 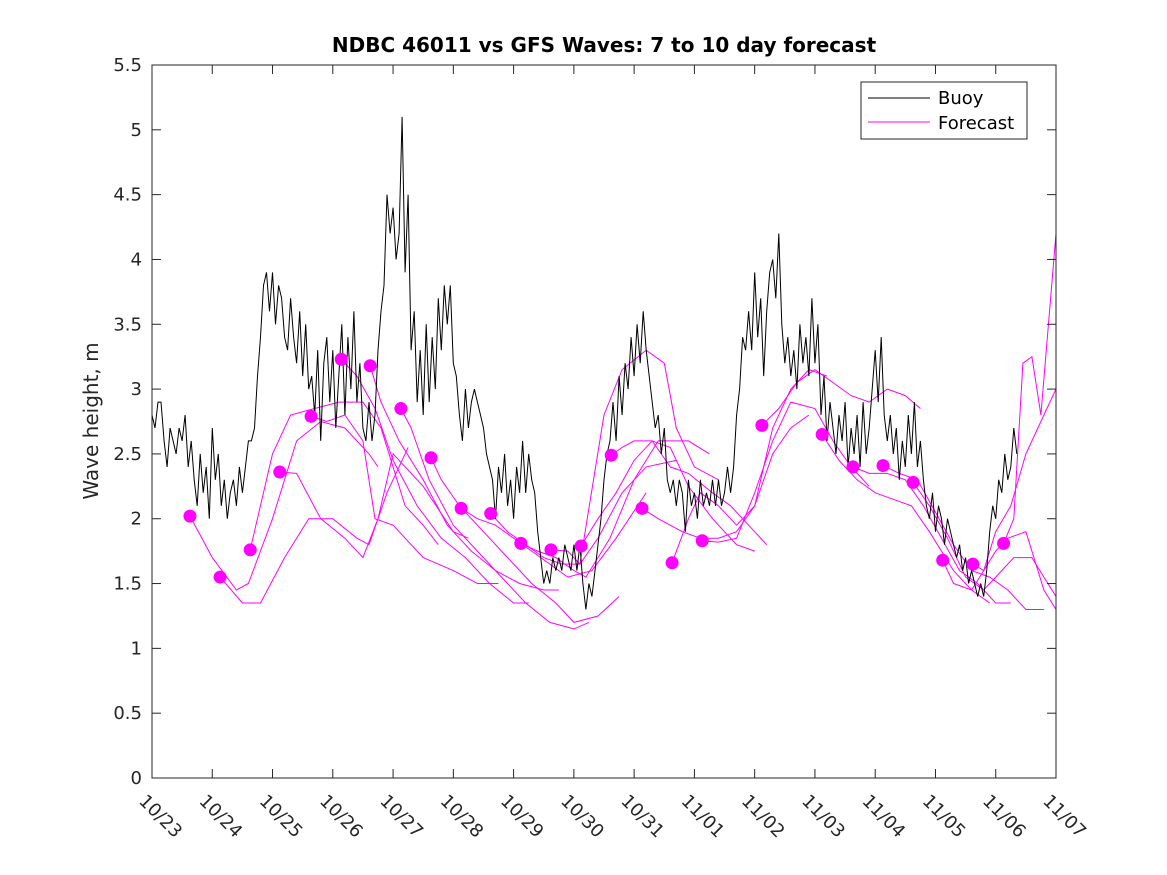 What do you see at coordinates (127, 584) in the screenshot?
I see `y-tick-label: 1.5` at bounding box center [127, 584].